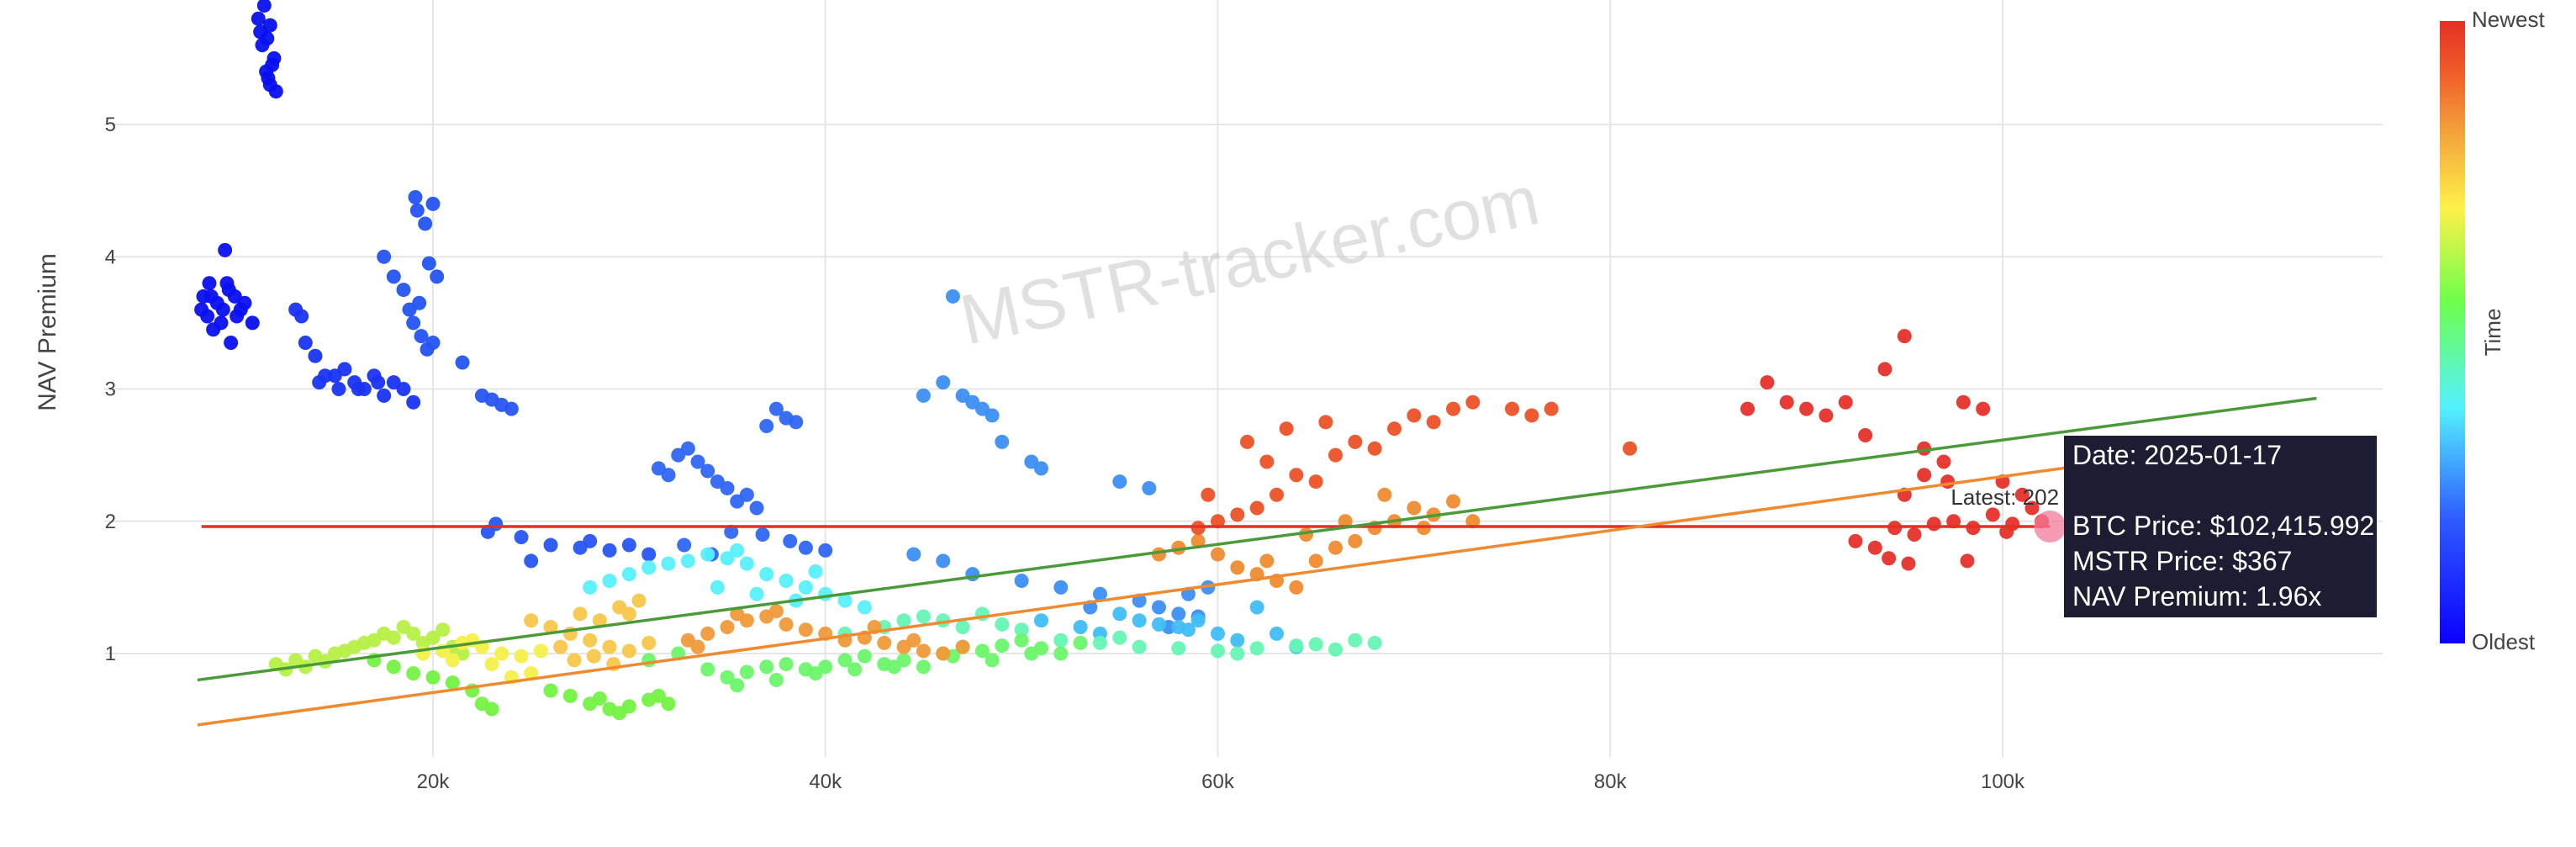 This screenshot has width=2576, height=847. What do you see at coordinates (2182, 561) in the screenshot?
I see `tooltip-mstr-price: MSTR Price: $367` at bounding box center [2182, 561].